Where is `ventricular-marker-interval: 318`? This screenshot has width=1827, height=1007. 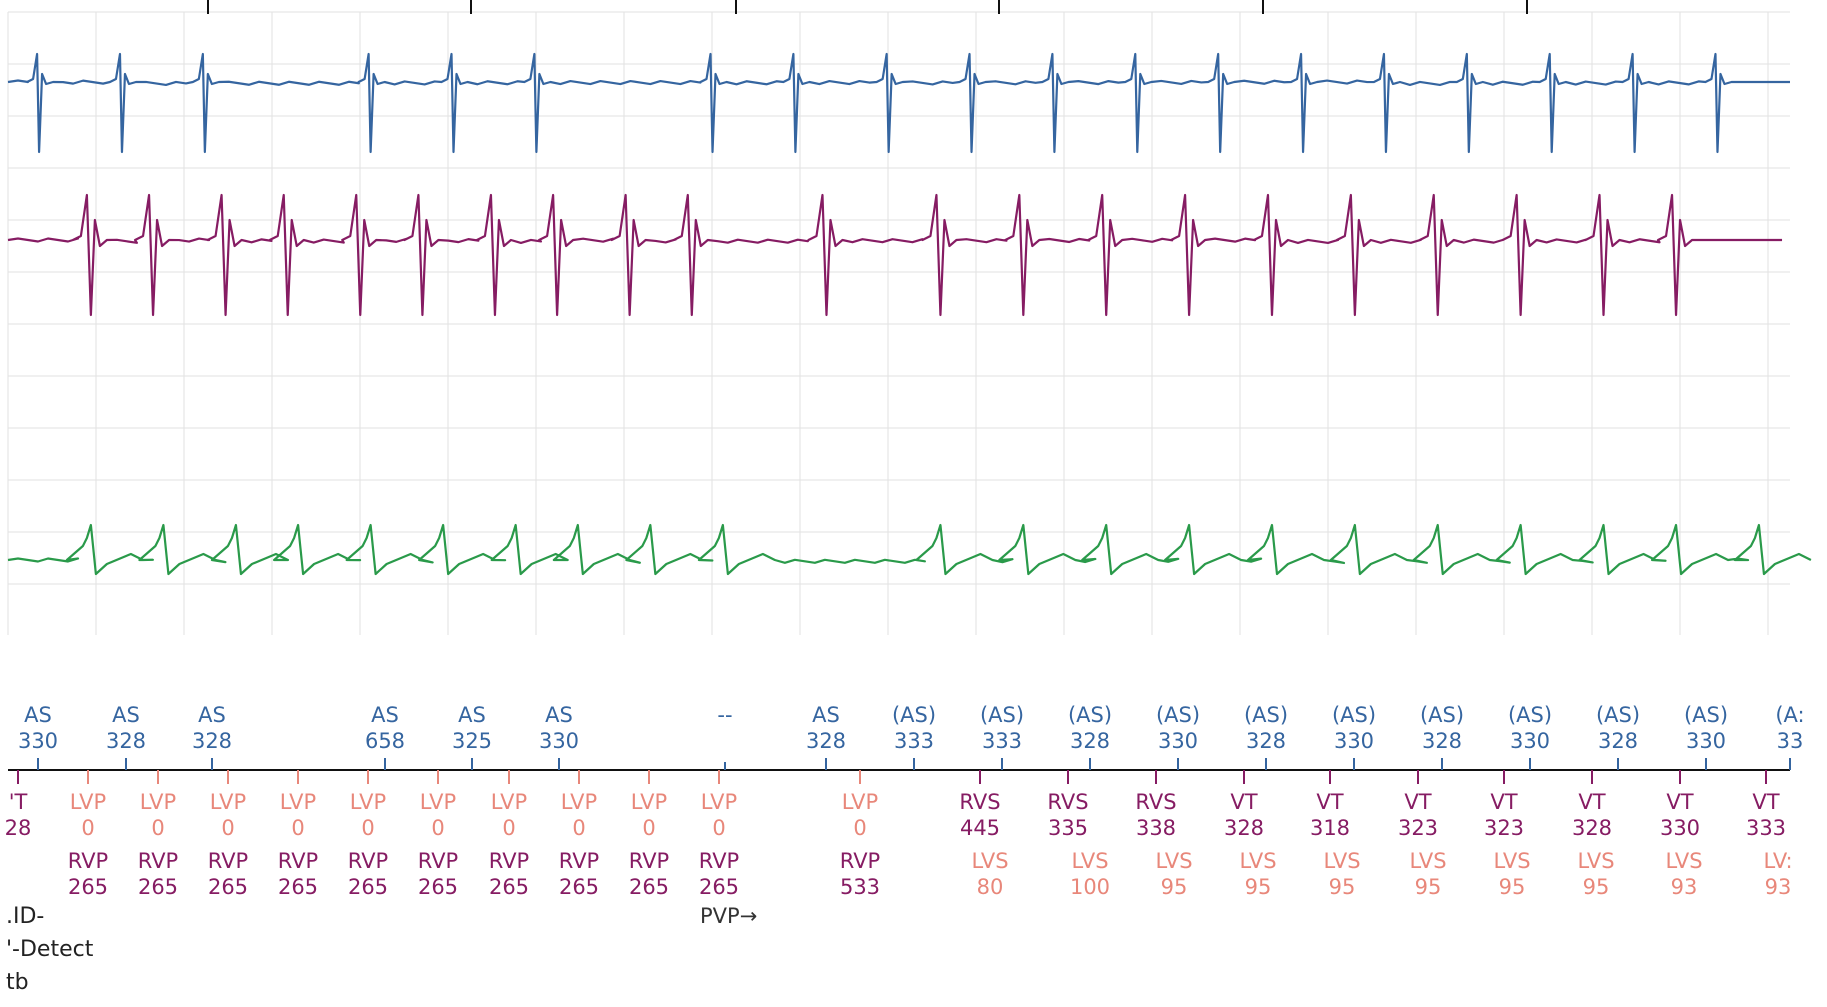 ventricular-marker-interval: 318 is located at coordinates (1330, 828).